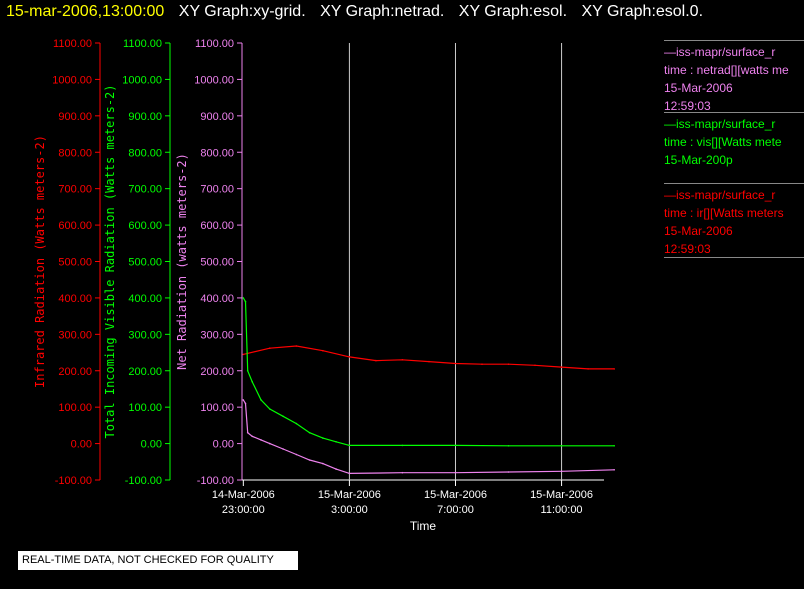  What do you see at coordinates (243, 510) in the screenshot?
I see `x-tick-label: 23:00:00` at bounding box center [243, 510].